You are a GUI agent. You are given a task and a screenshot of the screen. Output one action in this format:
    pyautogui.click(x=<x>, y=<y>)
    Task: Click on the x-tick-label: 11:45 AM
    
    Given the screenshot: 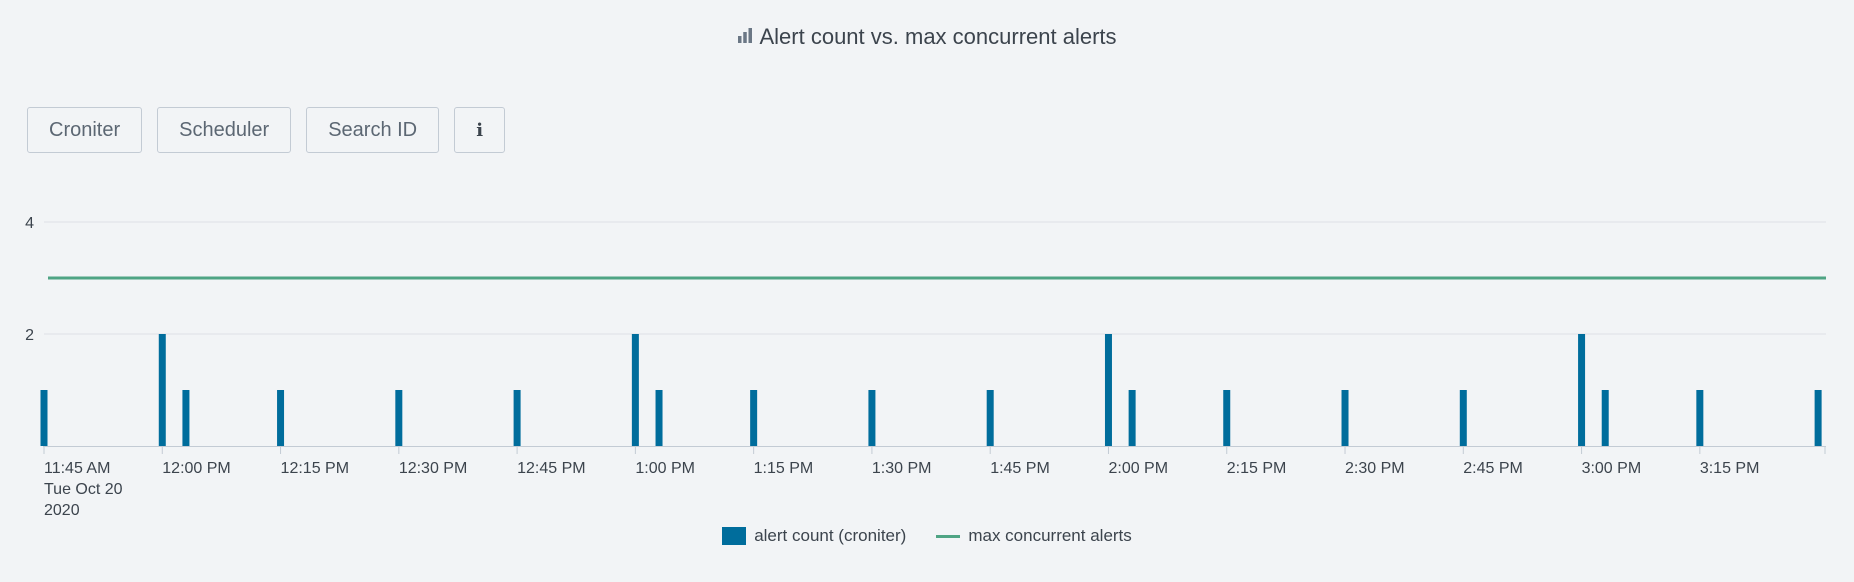 What is the action you would take?
    pyautogui.click(x=77, y=468)
    